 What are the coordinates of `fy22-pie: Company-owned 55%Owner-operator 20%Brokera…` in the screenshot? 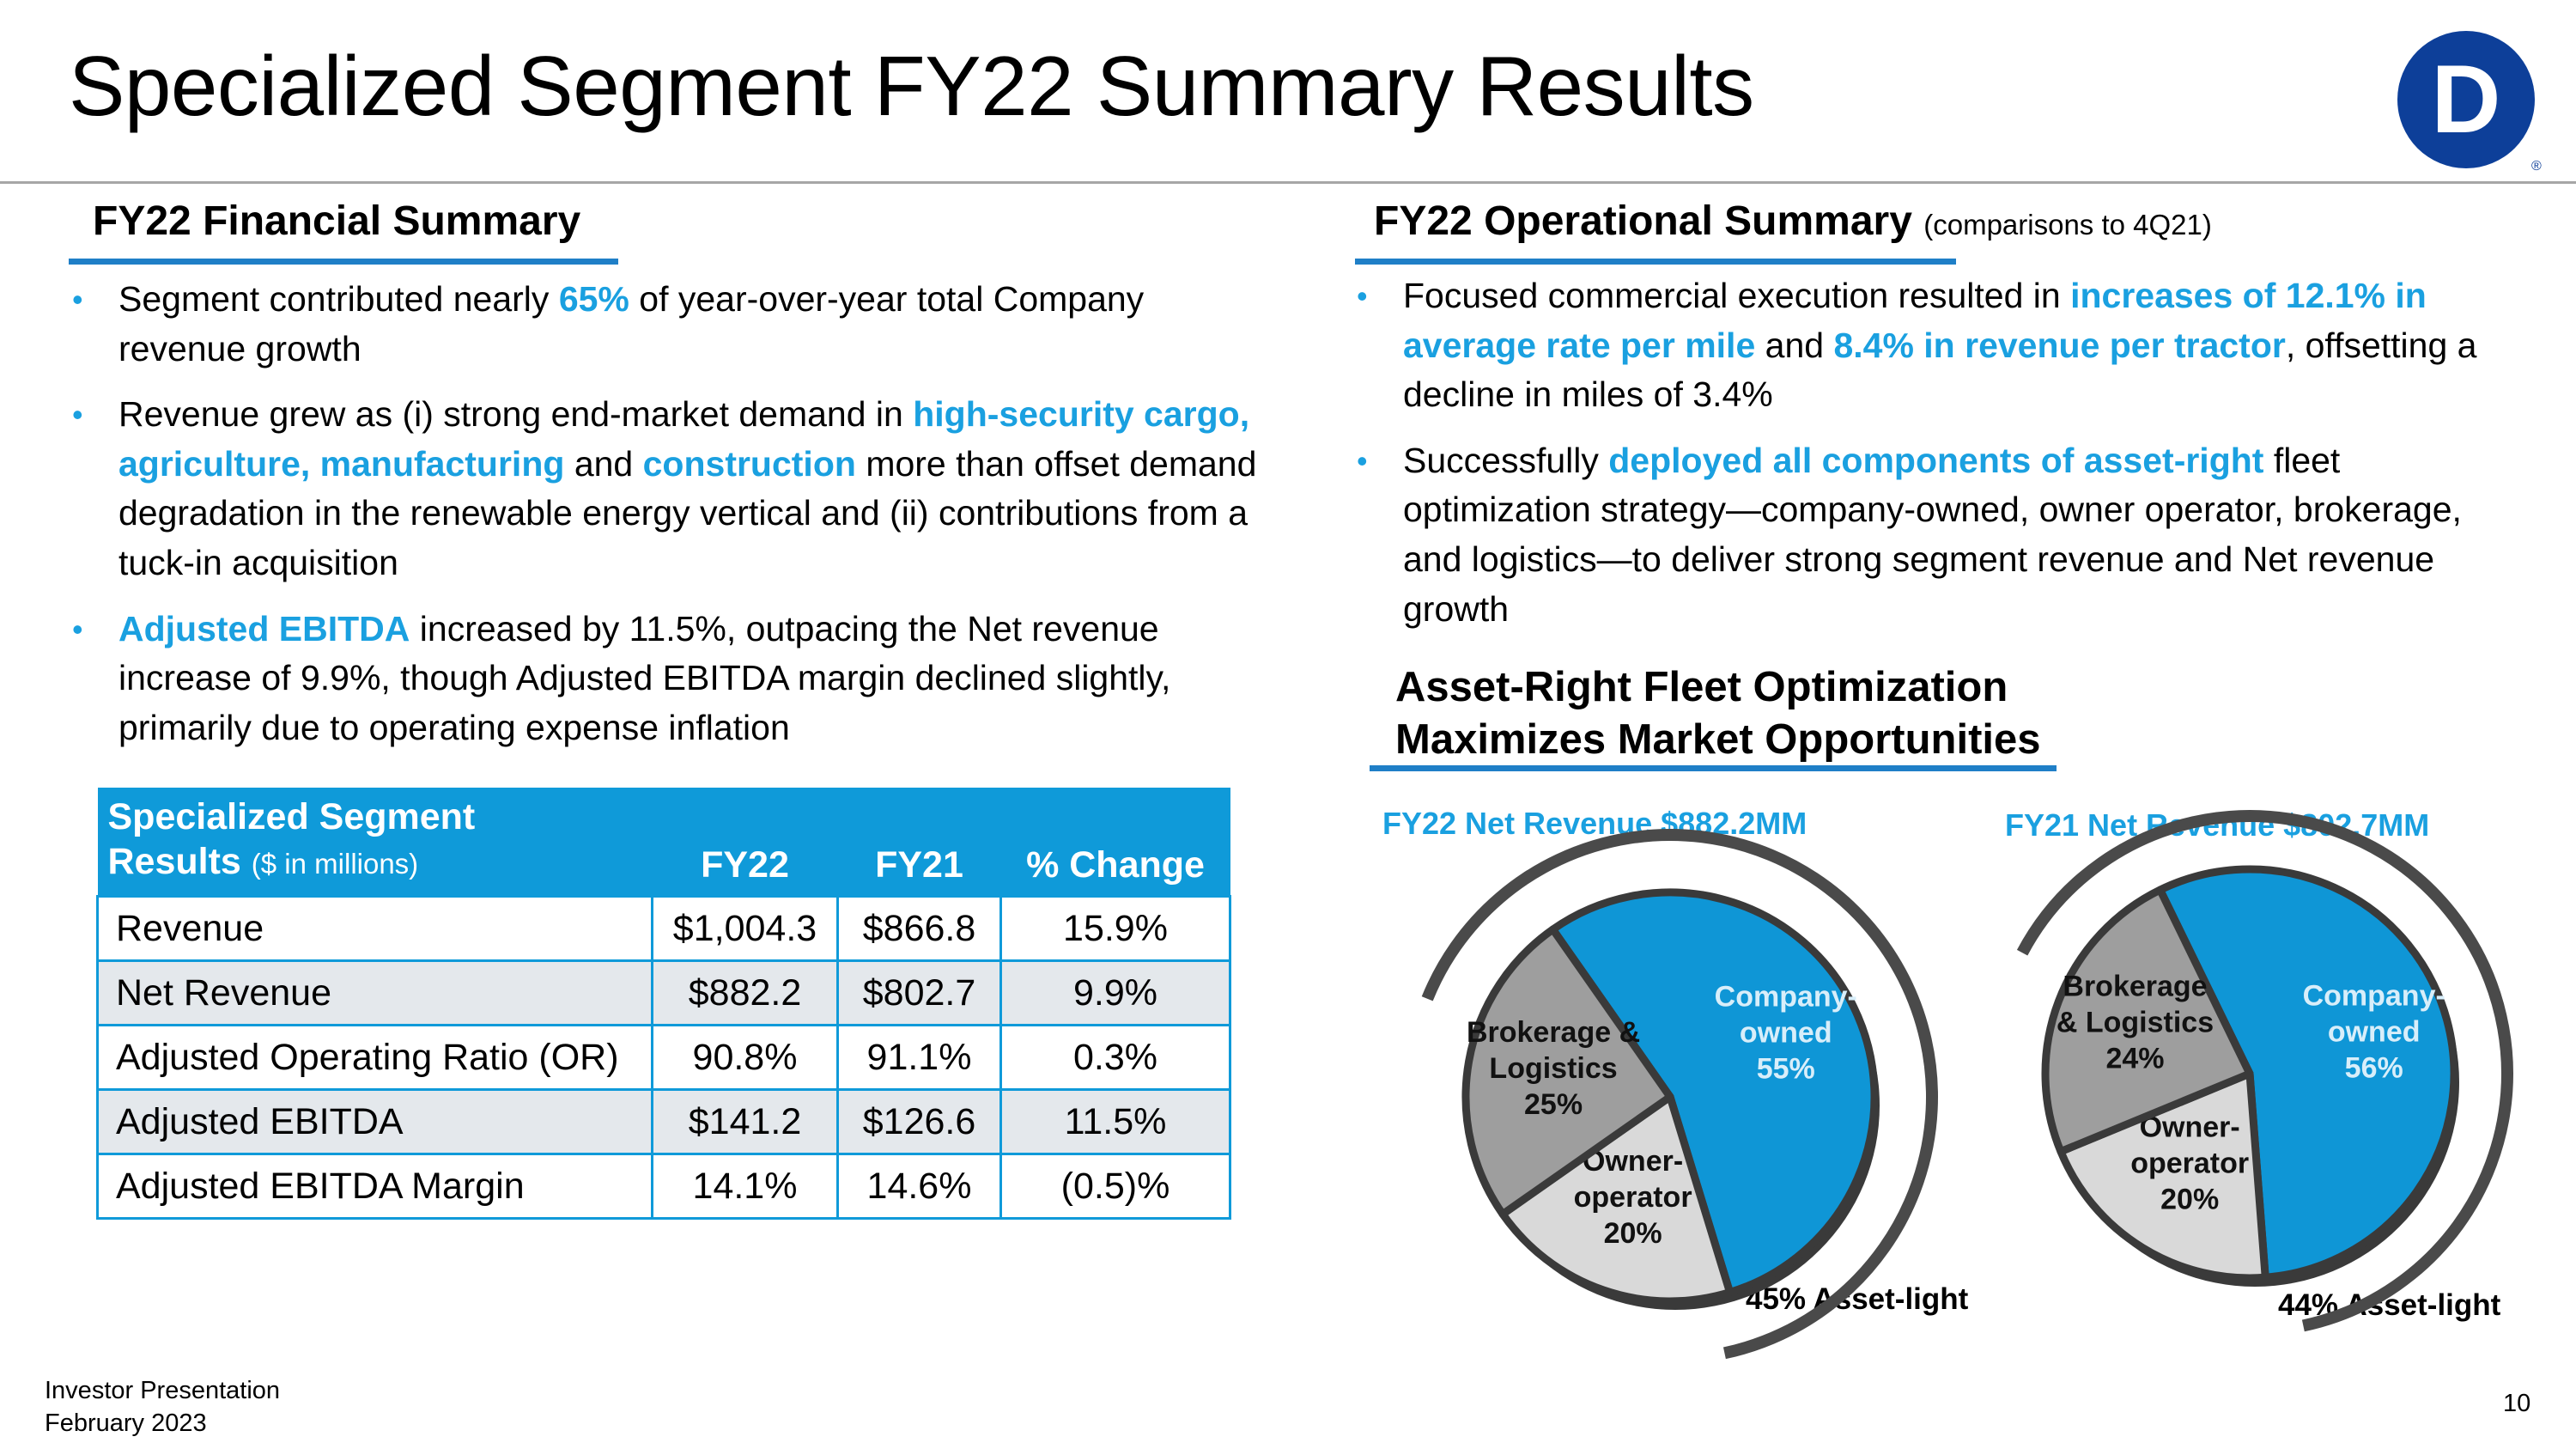 It's located at (1679, 1094).